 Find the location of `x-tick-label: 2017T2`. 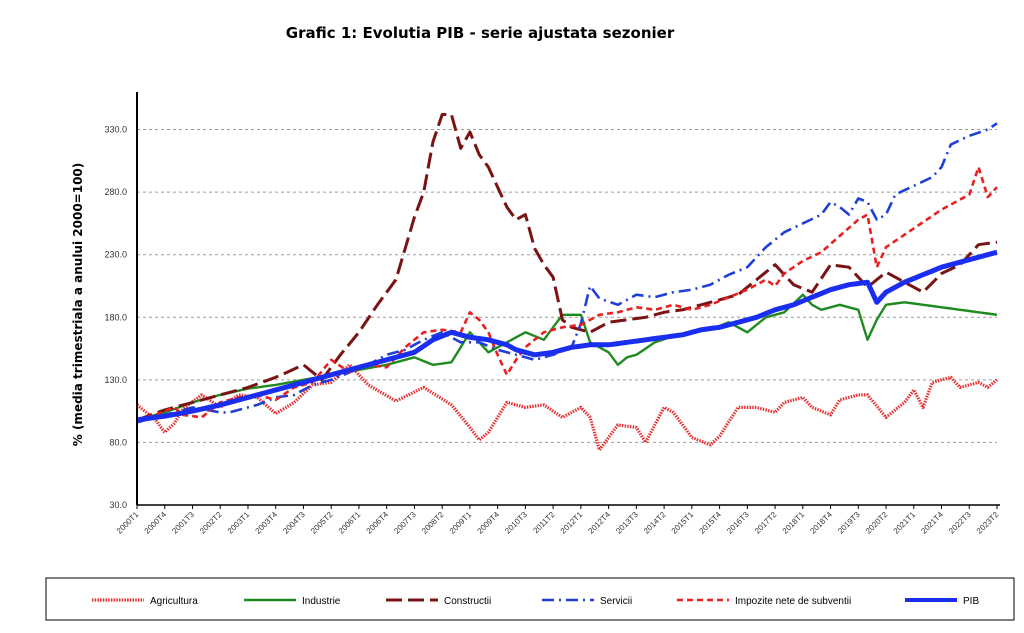

x-tick-label: 2017T2 is located at coordinates (766, 523).